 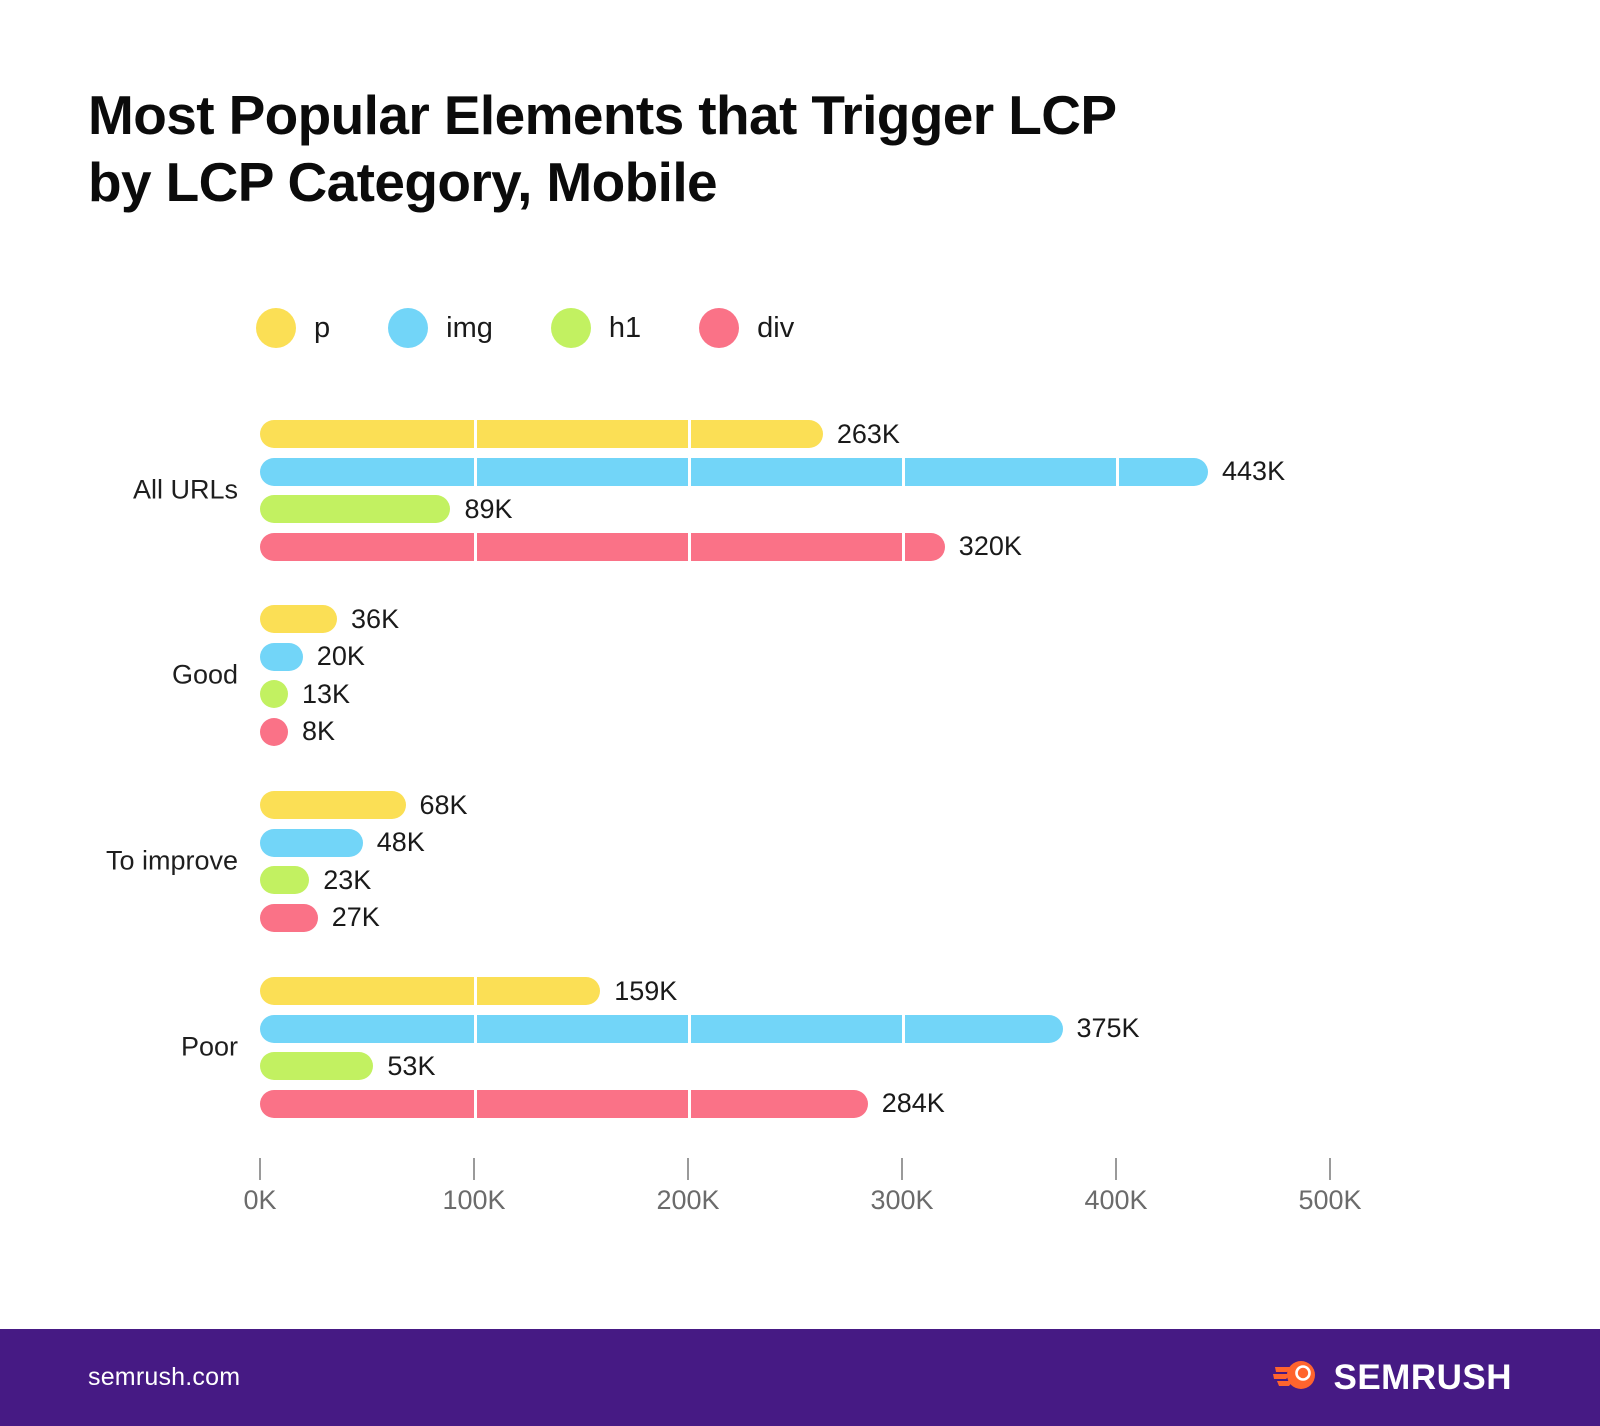 What do you see at coordinates (347, 879) in the screenshot?
I see `bar-value-label: 23K` at bounding box center [347, 879].